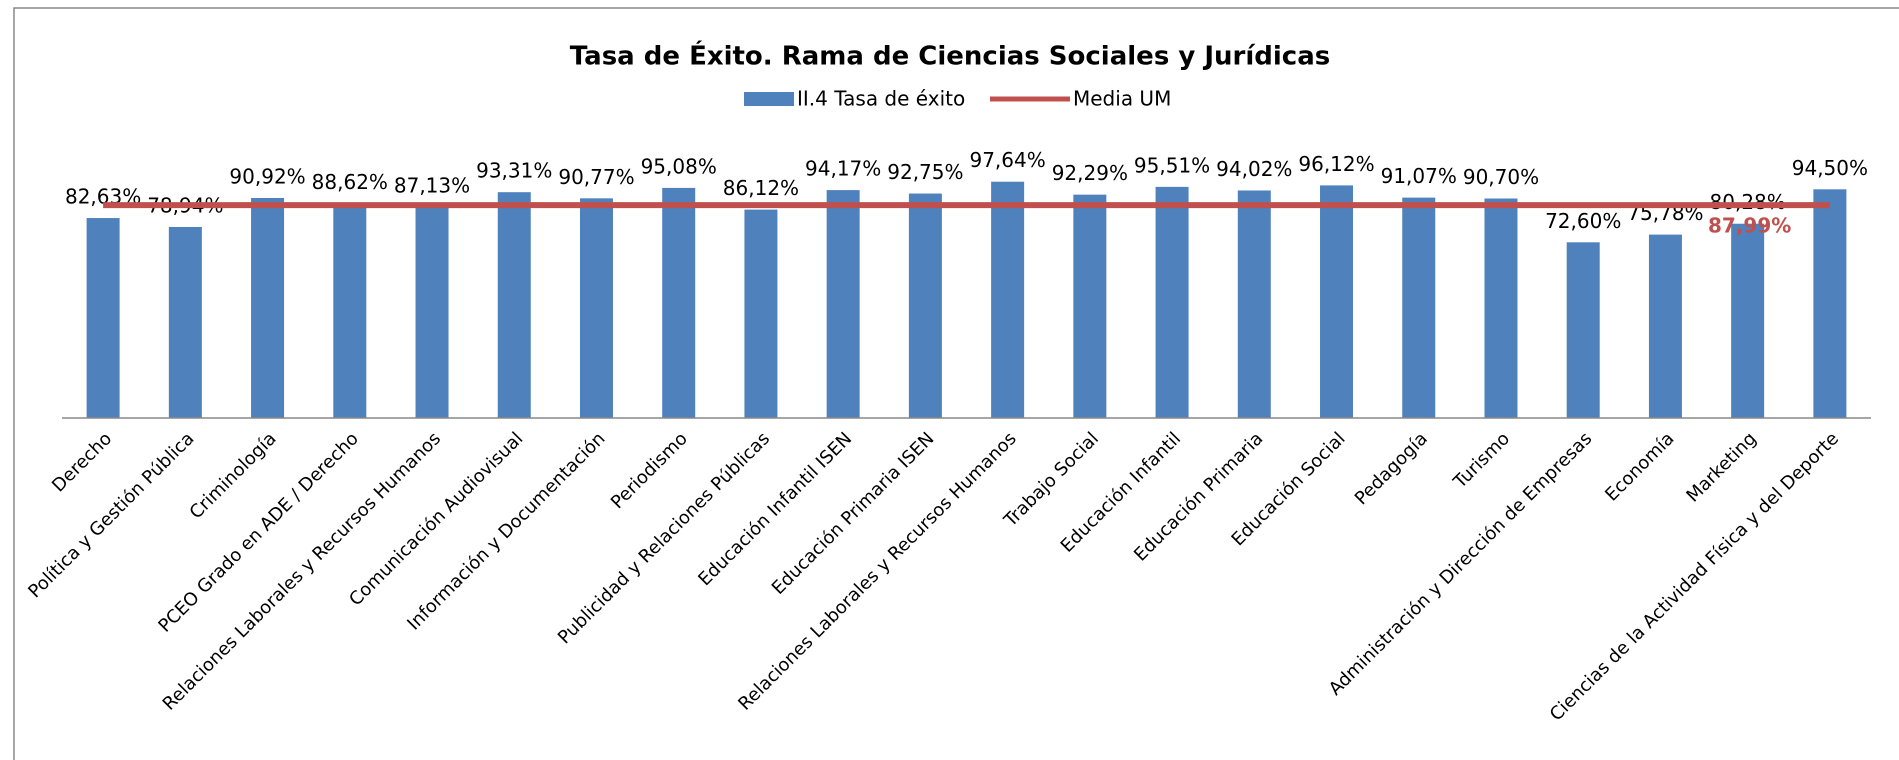 The image size is (1899, 760). What do you see at coordinates (775, 509) in the screenshot?
I see `x-tick-label: Educación Infantil ISEN` at bounding box center [775, 509].